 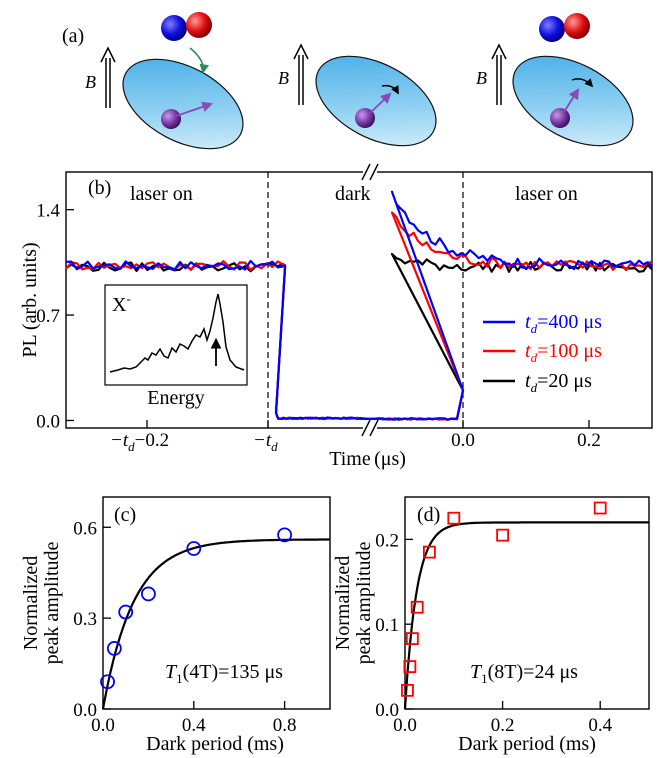 I want to click on field-label-1: B, so click(x=90, y=82).